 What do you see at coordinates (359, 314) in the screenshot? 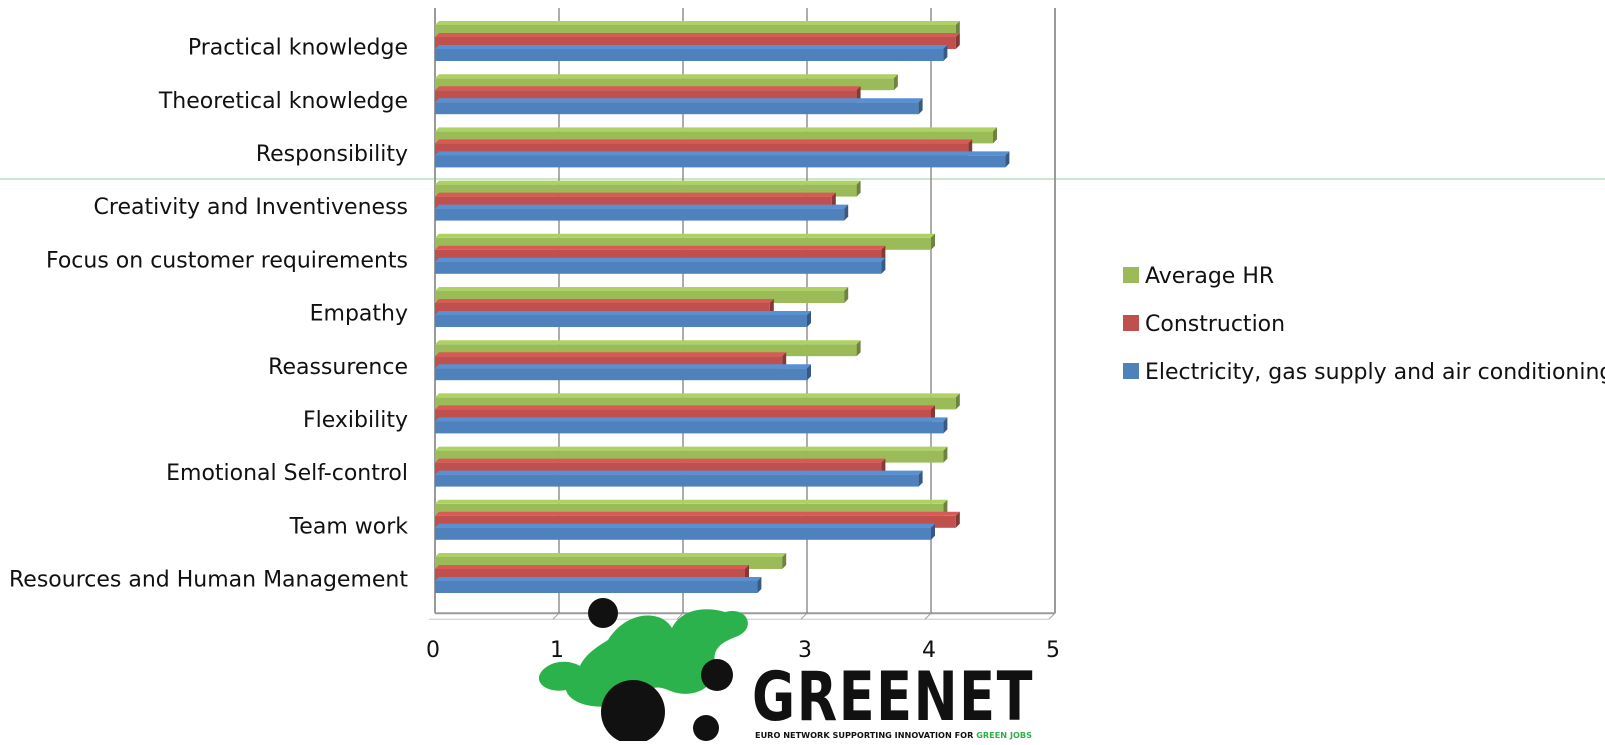
I see `category-label: Empathy` at bounding box center [359, 314].